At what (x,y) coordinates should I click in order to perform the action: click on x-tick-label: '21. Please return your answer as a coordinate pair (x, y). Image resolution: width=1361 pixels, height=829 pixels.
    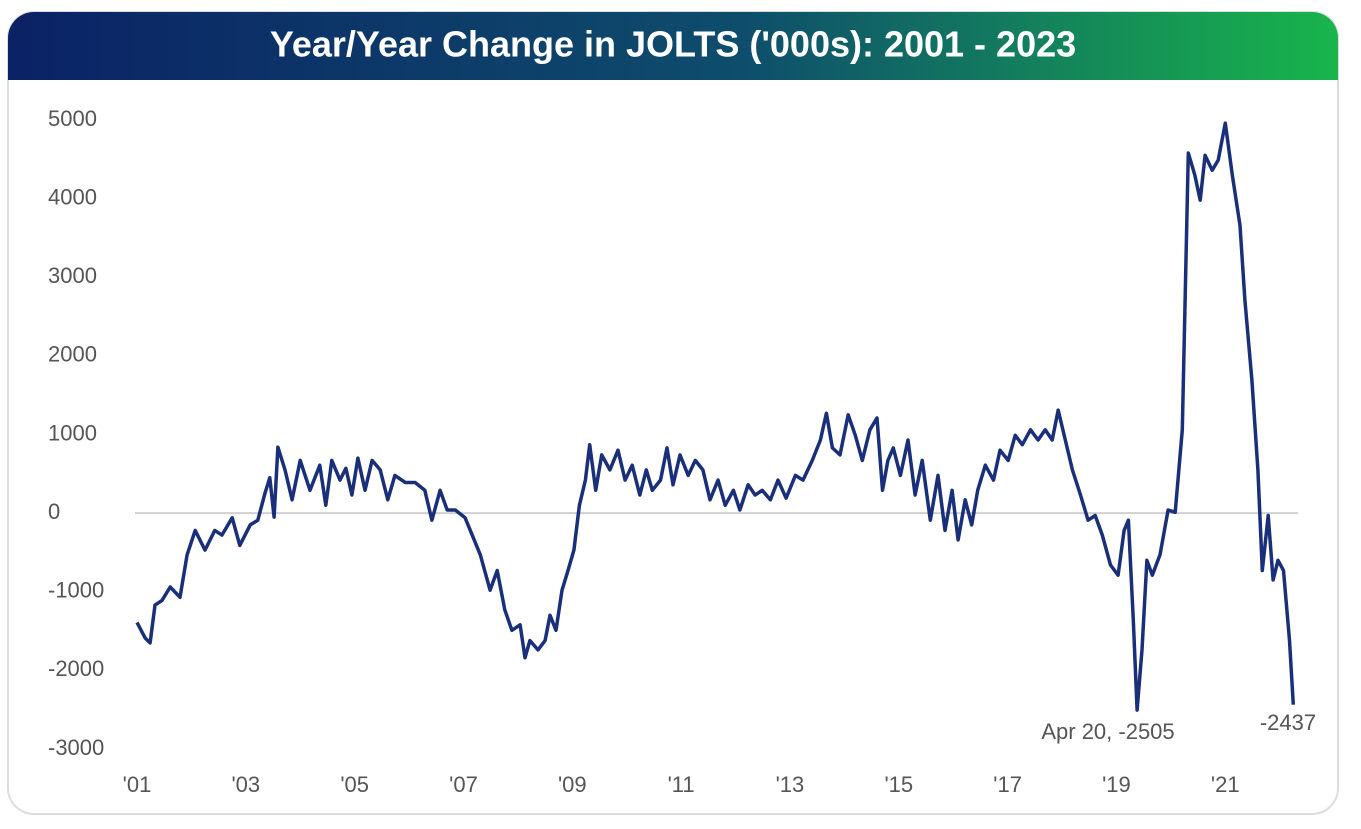
    Looking at the image, I should click on (1225, 784).